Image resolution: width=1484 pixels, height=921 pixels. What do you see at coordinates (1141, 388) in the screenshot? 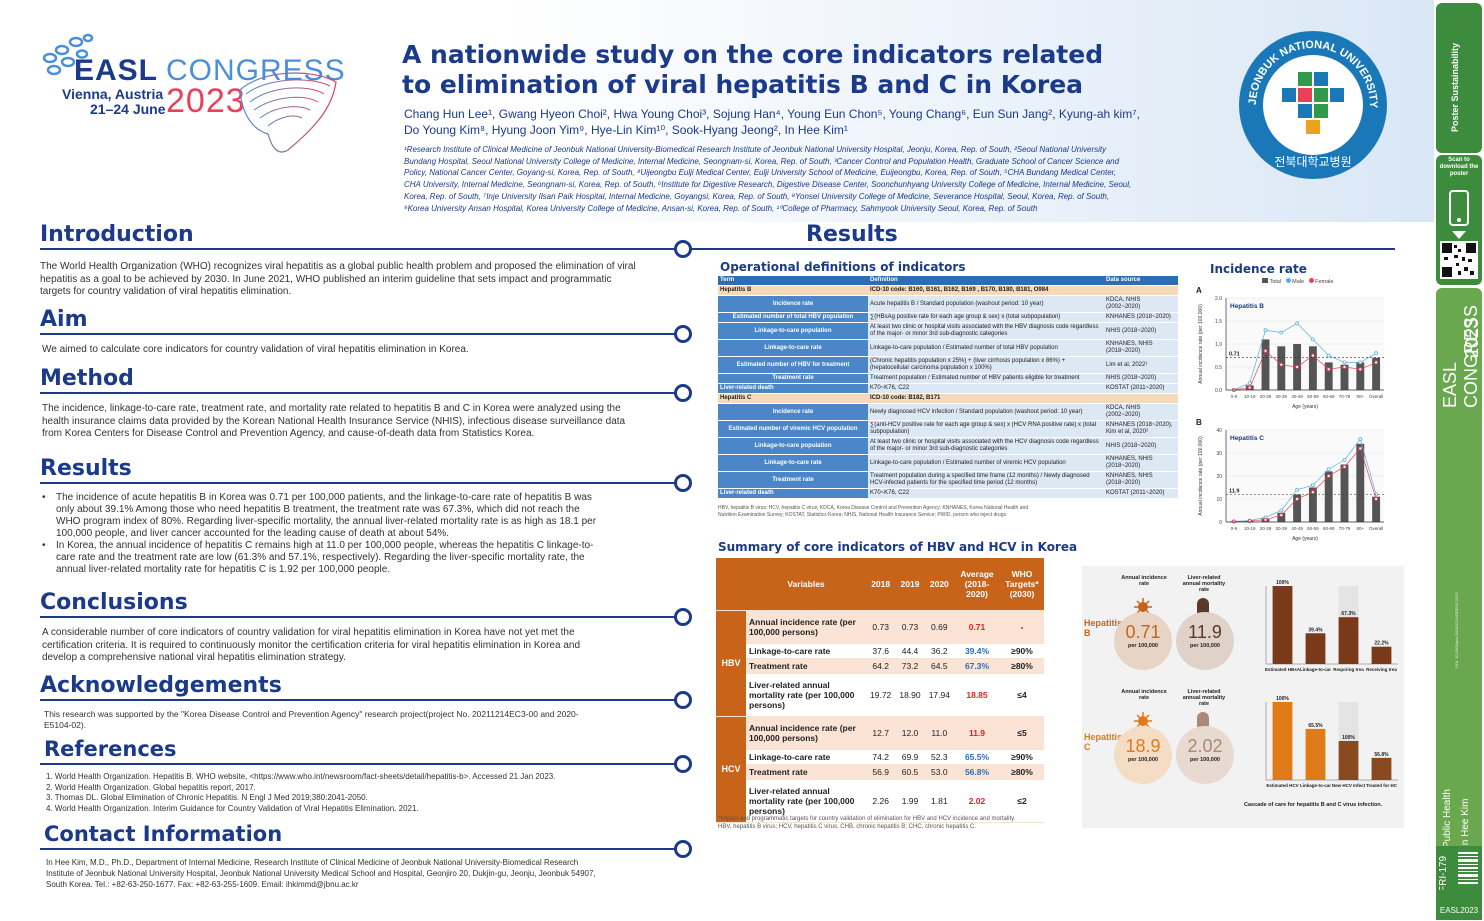
I see `op-source: KOSTAT (2011~2020)` at bounding box center [1141, 388].